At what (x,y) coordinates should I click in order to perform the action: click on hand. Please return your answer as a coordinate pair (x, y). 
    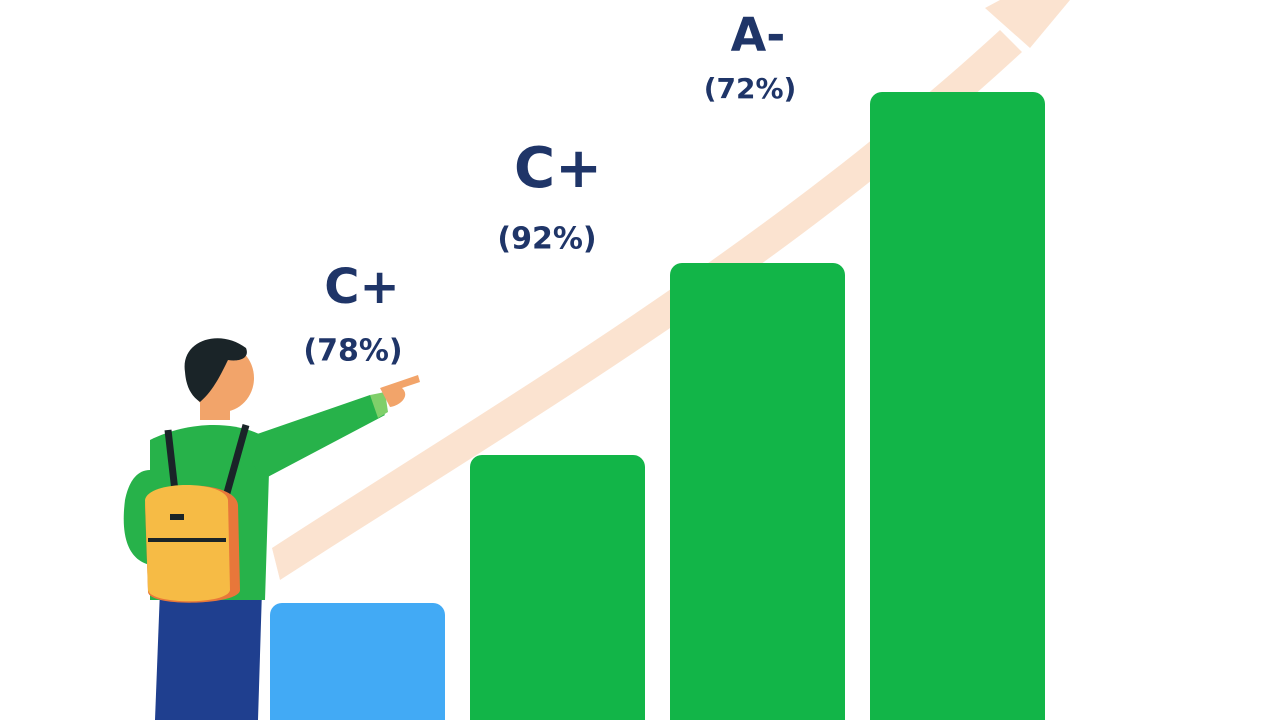
    Looking at the image, I should click on (400, 391).